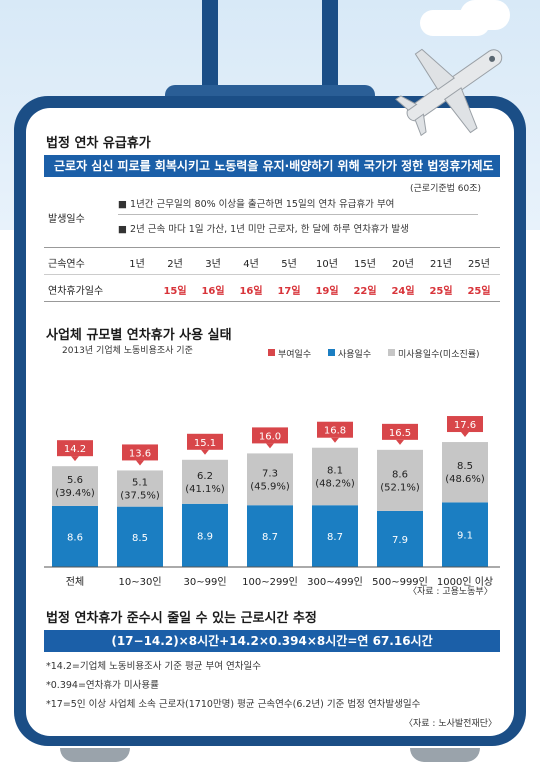 The width and height of the screenshot is (540, 765). I want to click on tenure-year-cell: 2년, so click(175, 264).